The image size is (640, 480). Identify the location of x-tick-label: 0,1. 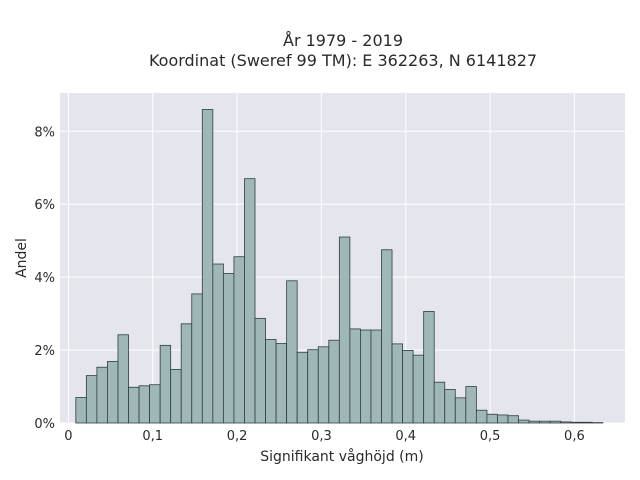
(152, 436).